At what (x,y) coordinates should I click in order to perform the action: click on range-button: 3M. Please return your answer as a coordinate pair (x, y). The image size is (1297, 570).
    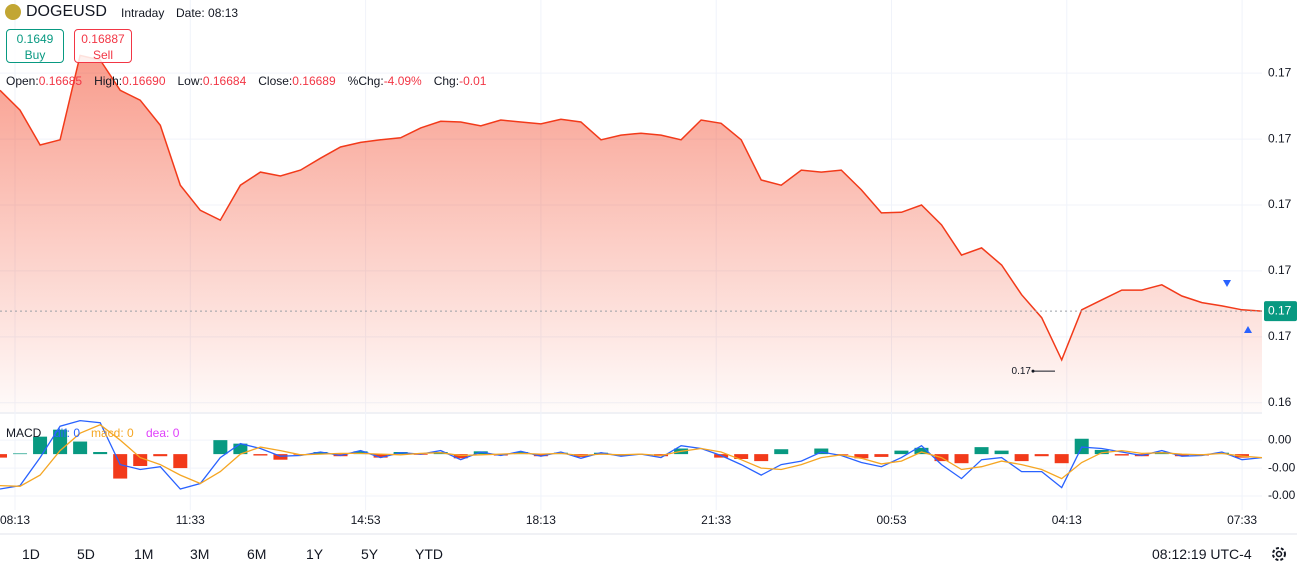
    Looking at the image, I should click on (200, 554).